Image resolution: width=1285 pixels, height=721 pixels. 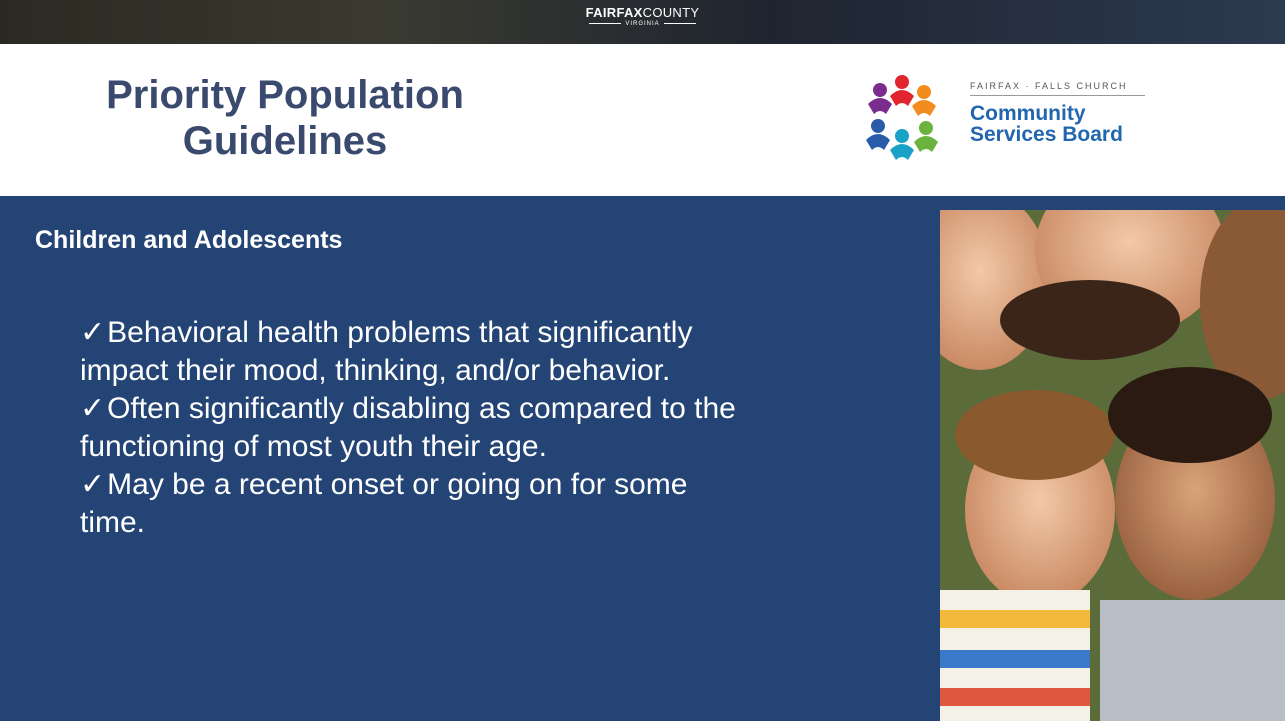 I want to click on section-heading: Children and Adolescents, so click(x=189, y=240).